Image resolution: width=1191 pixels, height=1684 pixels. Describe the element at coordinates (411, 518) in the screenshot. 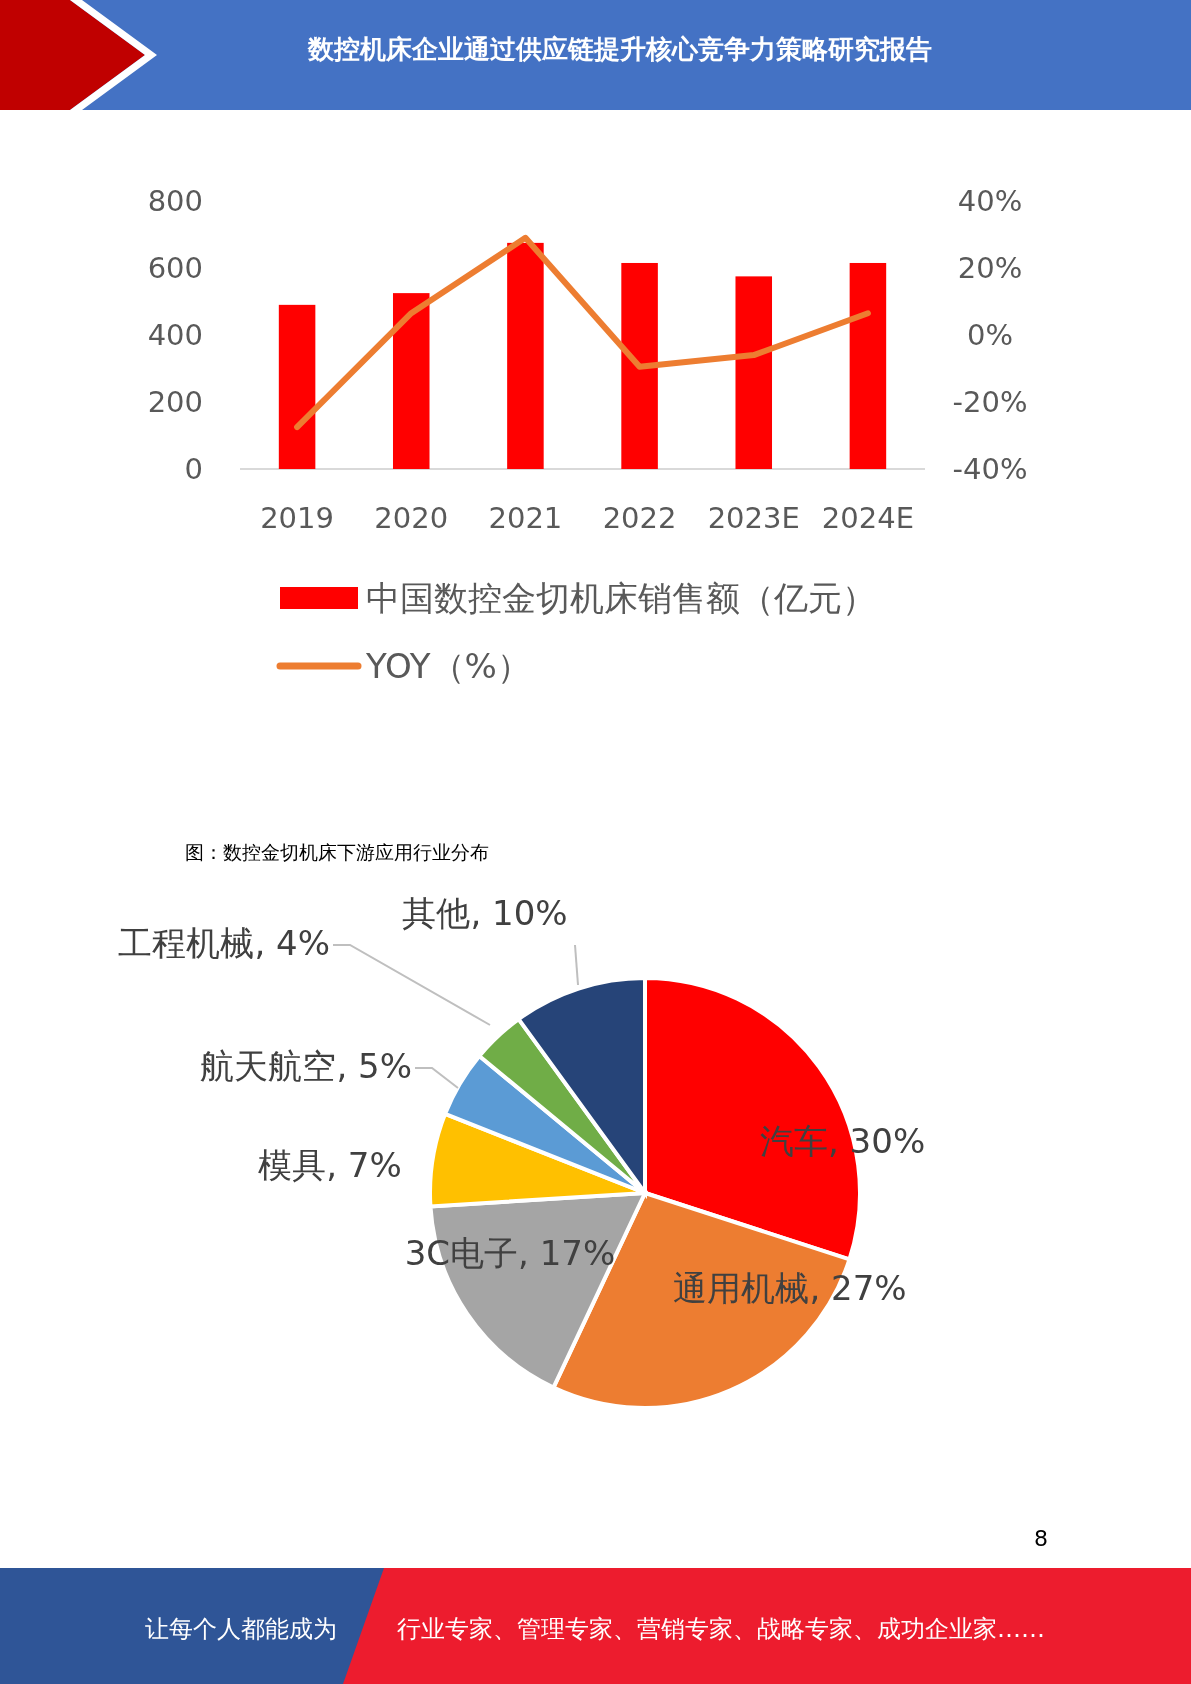

I see `x-tick-label: 2020` at that location.